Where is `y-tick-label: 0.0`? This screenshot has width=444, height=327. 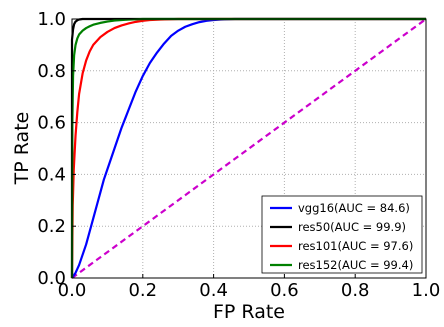 y-tick-label: 0.0 is located at coordinates (51, 278).